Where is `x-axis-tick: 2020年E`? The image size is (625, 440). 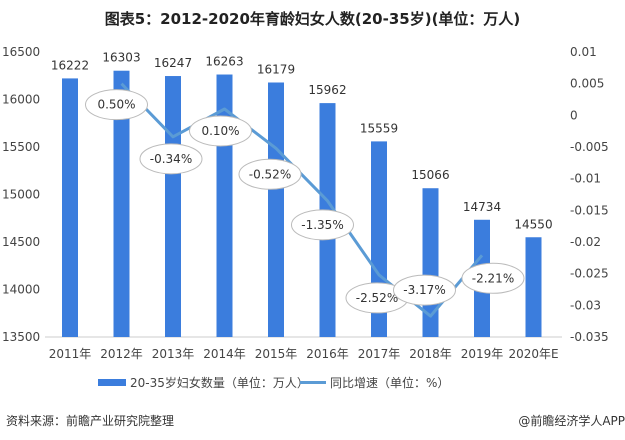
x-axis-tick: 2020年E is located at coordinates (533, 354).